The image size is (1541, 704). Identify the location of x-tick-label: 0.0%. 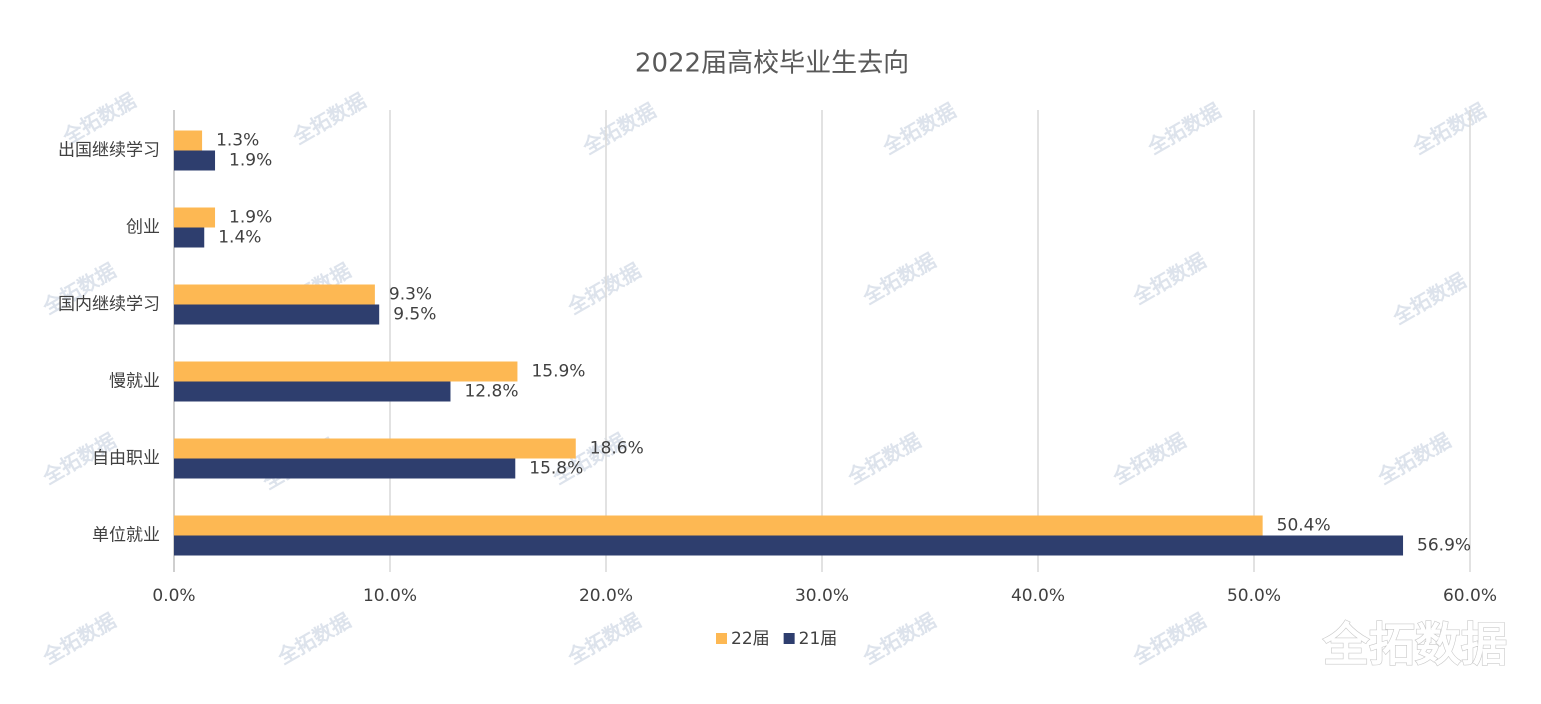
(173, 596).